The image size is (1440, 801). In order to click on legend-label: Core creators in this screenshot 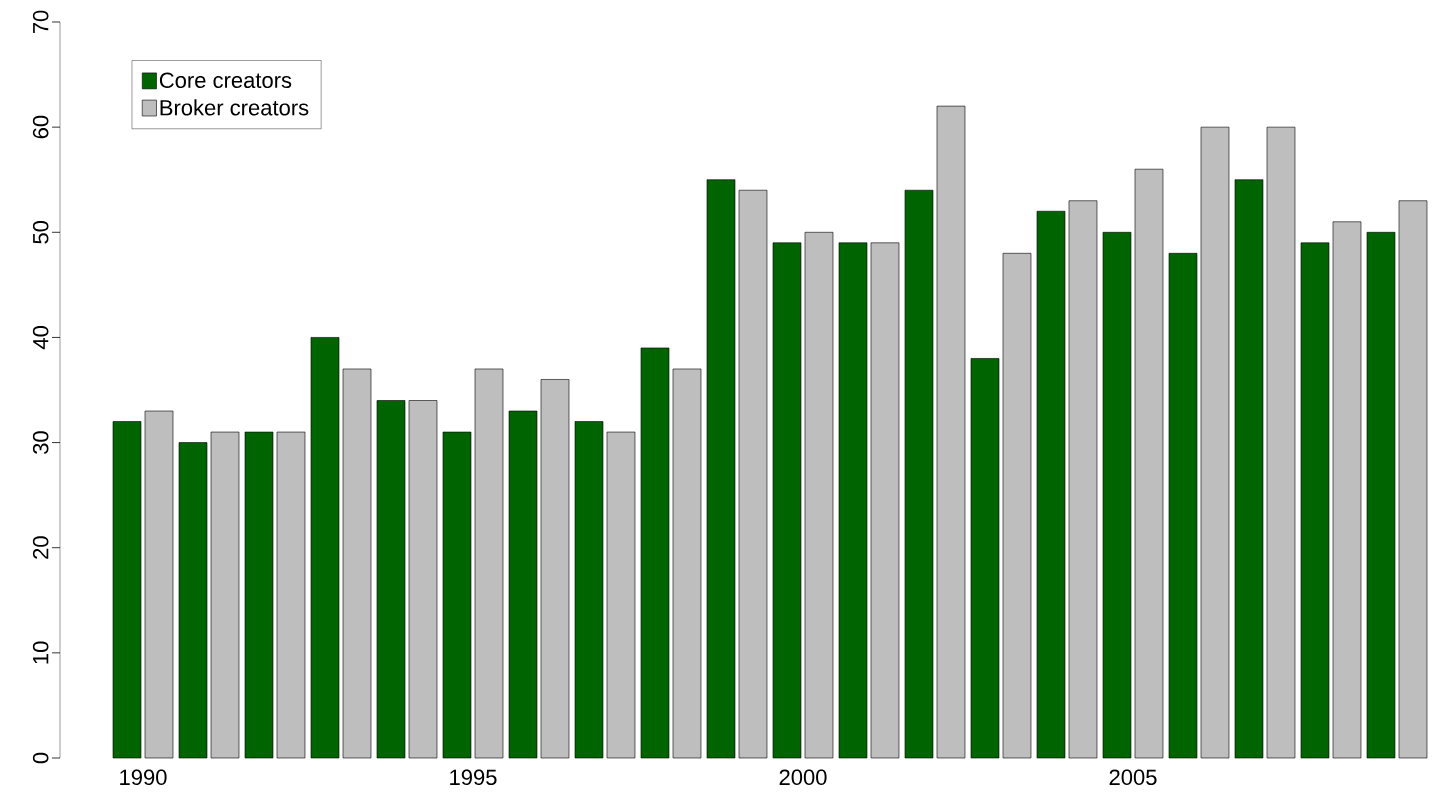, I will do `click(225, 80)`.